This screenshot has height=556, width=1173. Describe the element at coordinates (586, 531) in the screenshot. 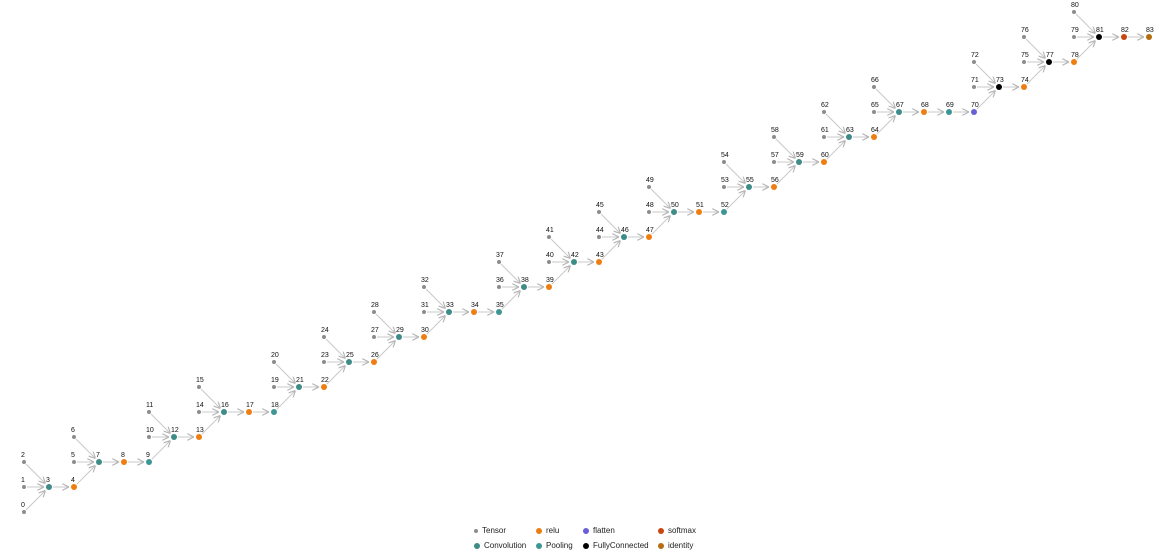

I see `flatten-dot-icon` at that location.